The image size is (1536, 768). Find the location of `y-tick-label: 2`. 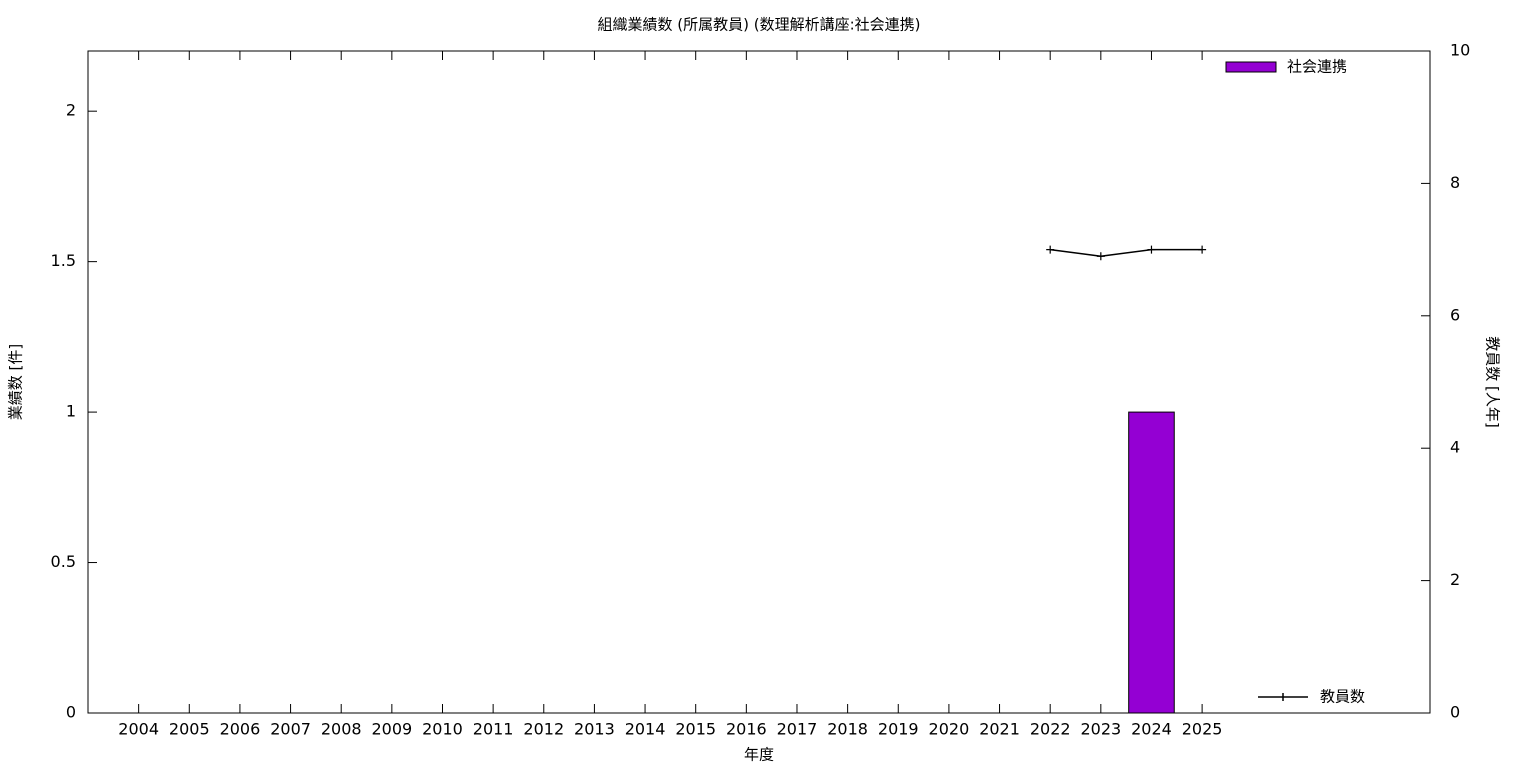

y-tick-label: 2 is located at coordinates (71, 110).